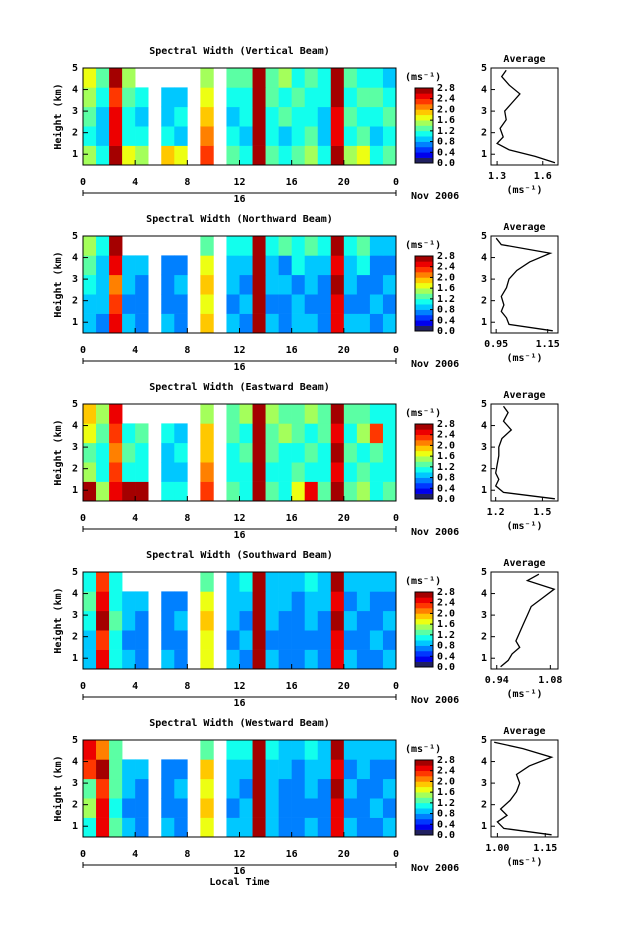 This screenshot has height=929, width=620. Describe the element at coordinates (239, 387) in the screenshot. I see `panel-title: Spectral Width (Eastward Beam)` at that location.